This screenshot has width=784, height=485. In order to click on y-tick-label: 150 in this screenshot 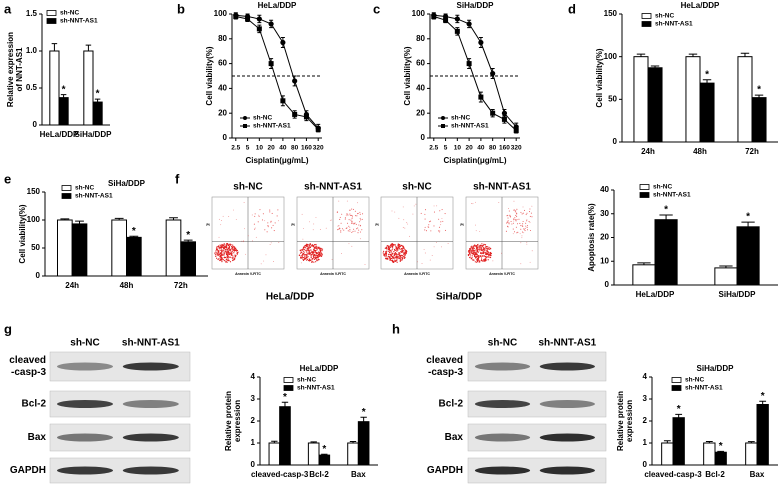, I will do `click(611, 13)`.